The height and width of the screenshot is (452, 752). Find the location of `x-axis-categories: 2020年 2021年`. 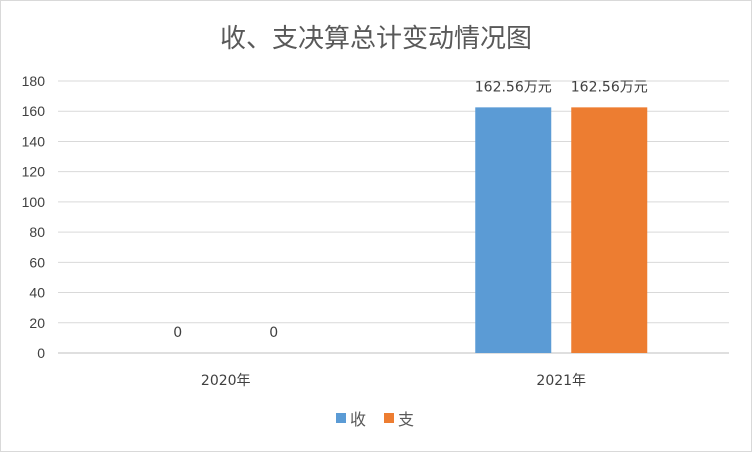

x-axis-categories: 2020年 2021年 is located at coordinates (393, 381).